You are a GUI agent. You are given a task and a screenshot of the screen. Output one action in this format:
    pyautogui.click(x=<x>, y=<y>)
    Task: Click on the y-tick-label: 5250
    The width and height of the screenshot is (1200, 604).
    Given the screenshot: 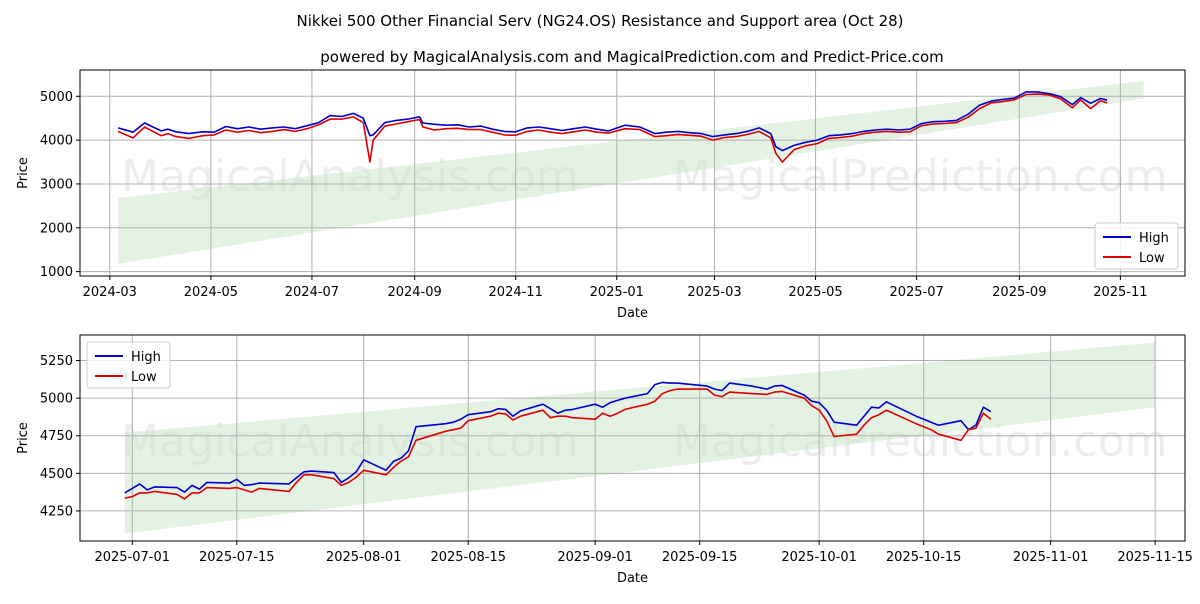 What is the action you would take?
    pyautogui.click(x=56, y=361)
    